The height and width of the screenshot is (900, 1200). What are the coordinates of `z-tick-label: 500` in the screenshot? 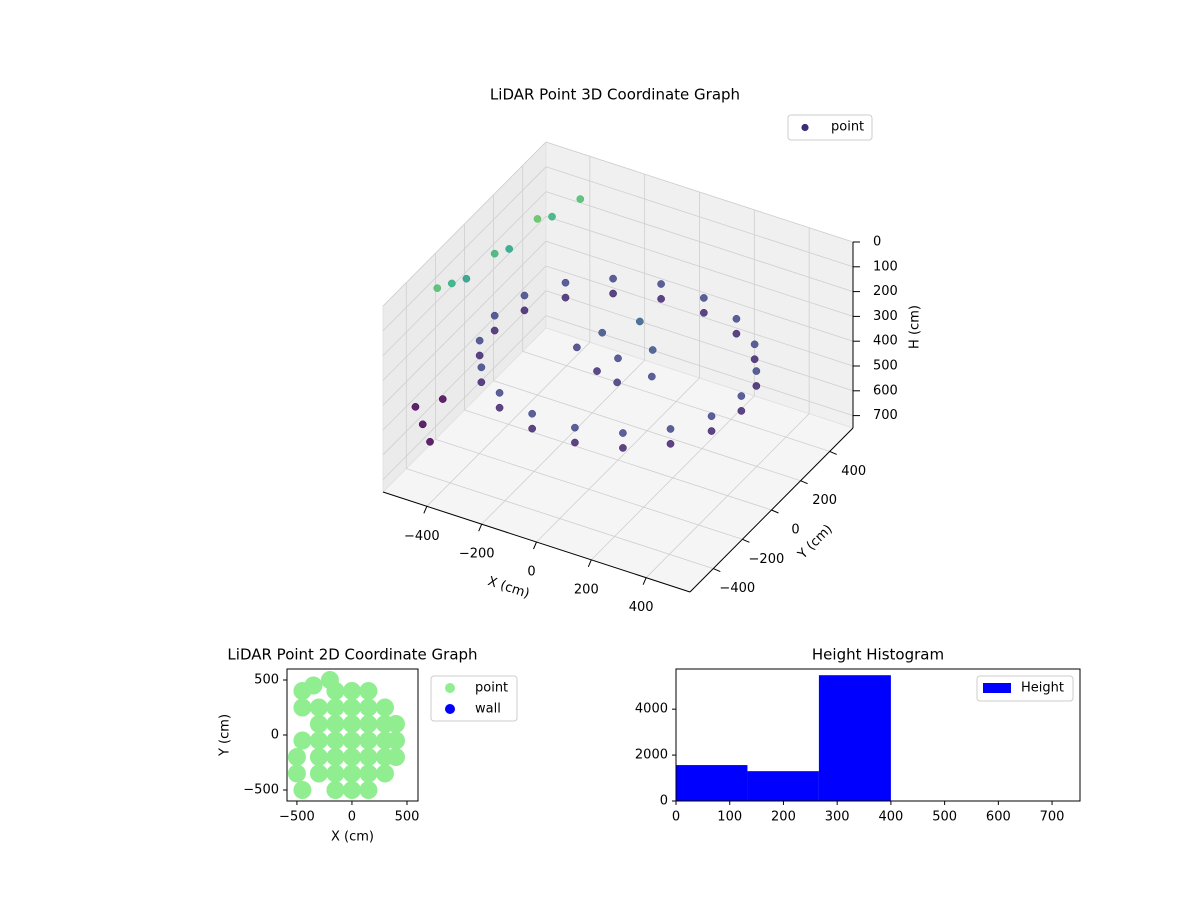 It's located at (885, 366).